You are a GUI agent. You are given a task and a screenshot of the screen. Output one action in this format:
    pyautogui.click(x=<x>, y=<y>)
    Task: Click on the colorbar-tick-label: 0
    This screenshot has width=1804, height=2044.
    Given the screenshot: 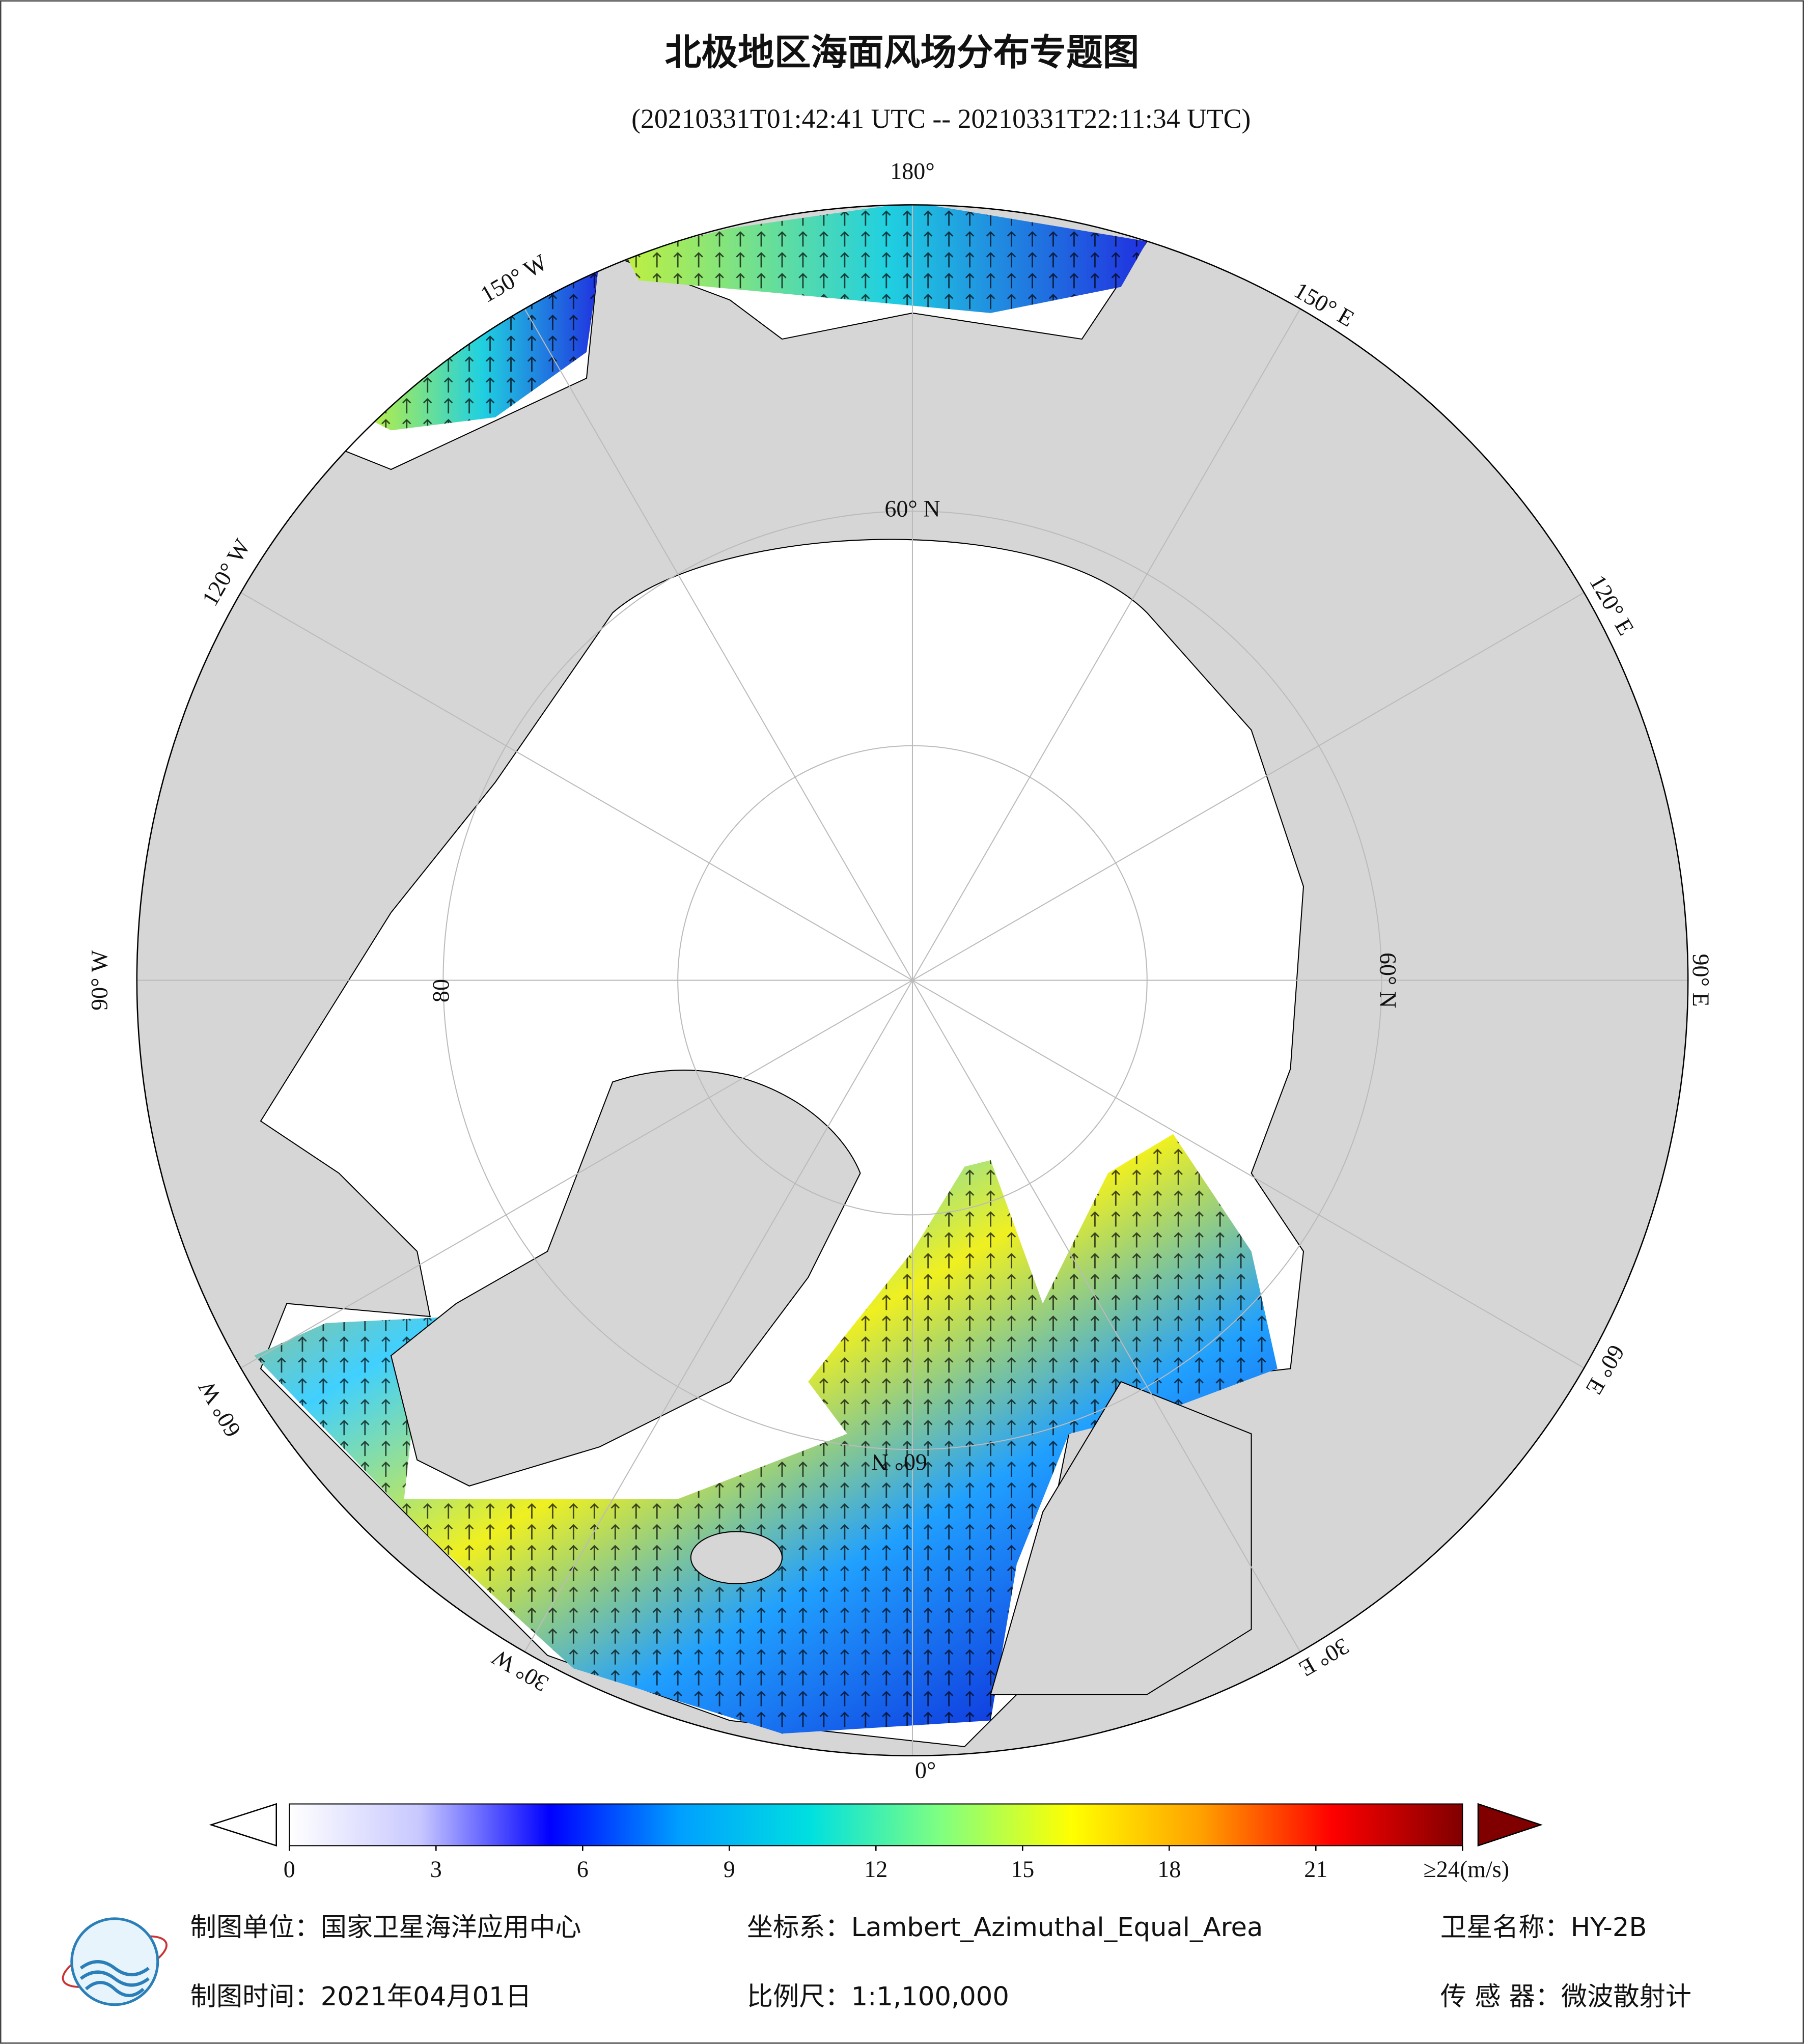 What is the action you would take?
    pyautogui.click(x=289, y=1869)
    